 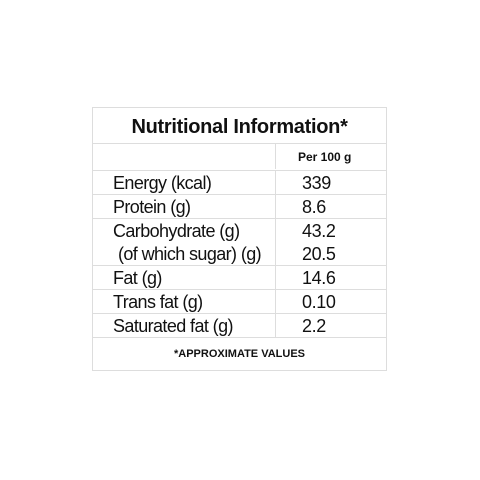 What do you see at coordinates (319, 231) in the screenshot?
I see `nutrient-value: 43.2` at bounding box center [319, 231].